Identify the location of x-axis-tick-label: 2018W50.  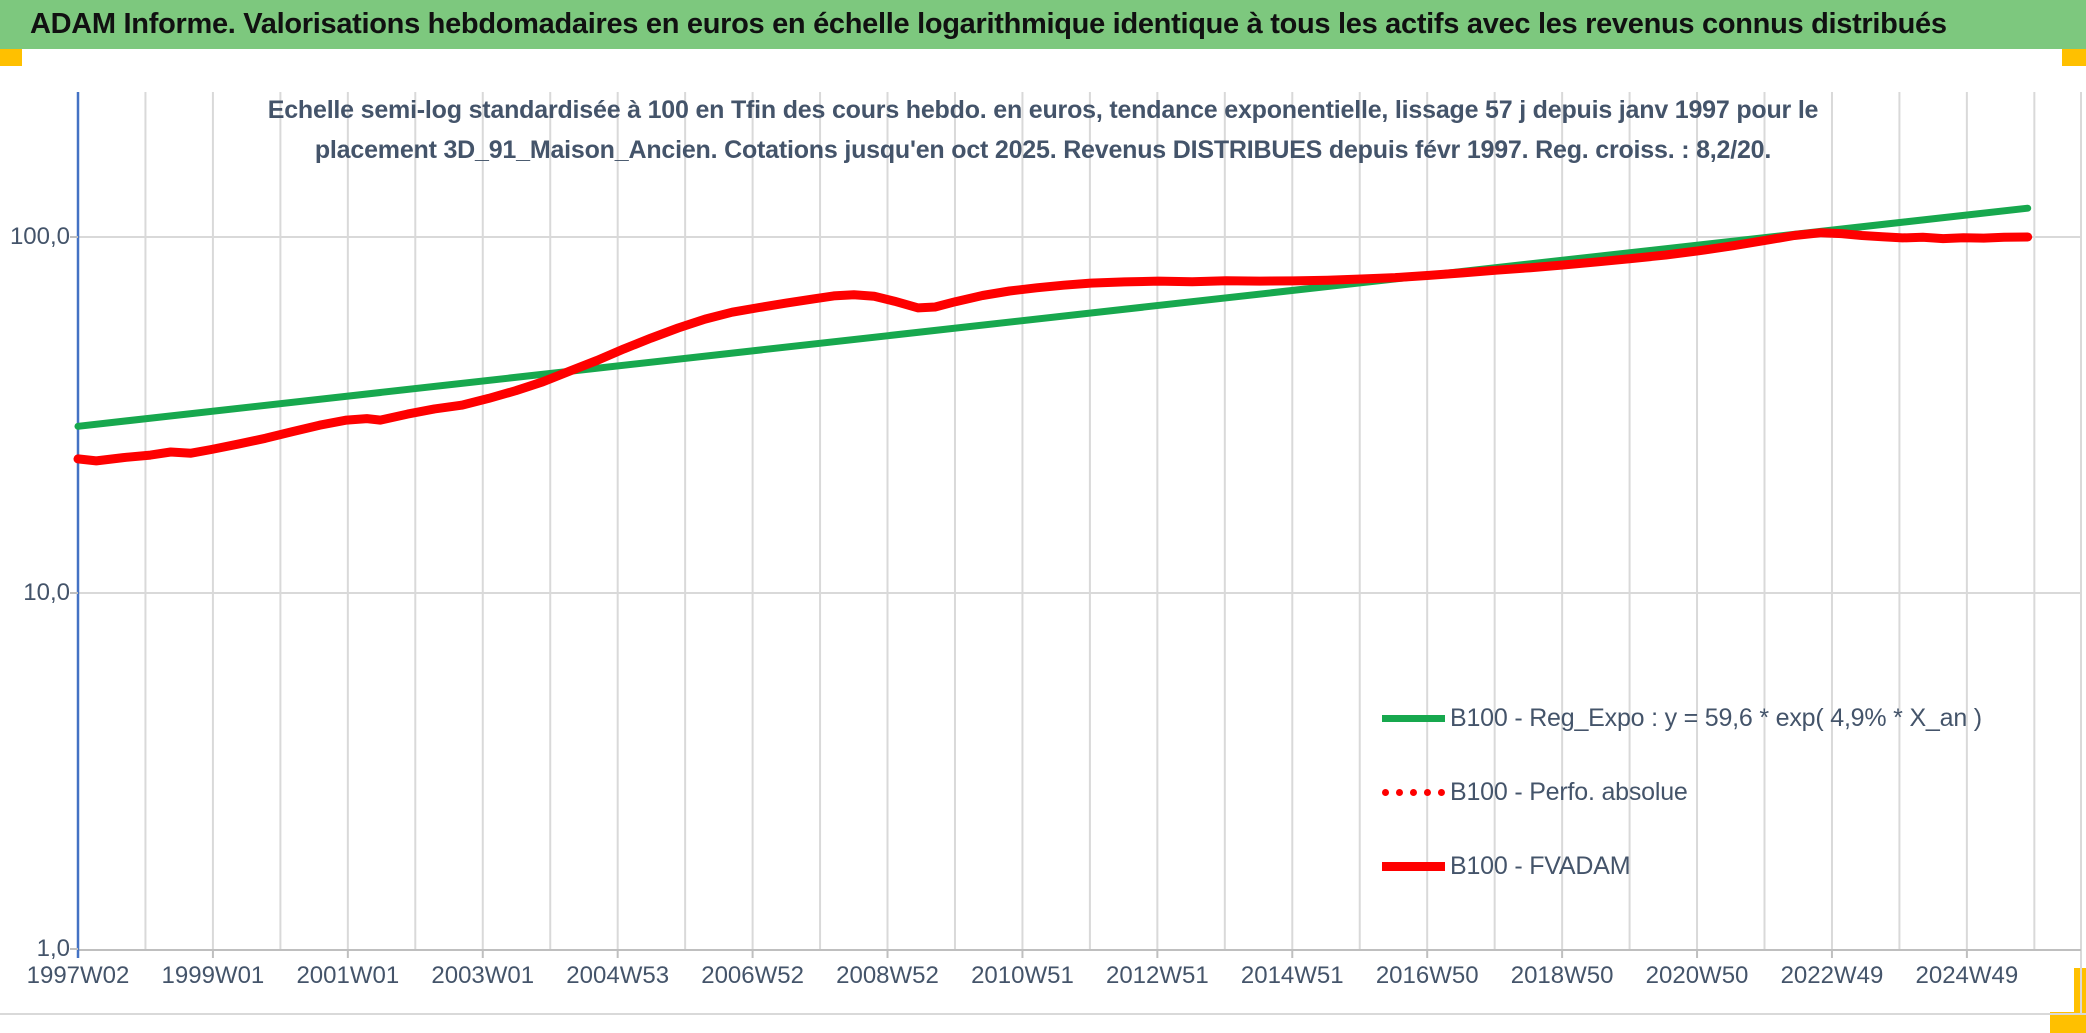
(1562, 975).